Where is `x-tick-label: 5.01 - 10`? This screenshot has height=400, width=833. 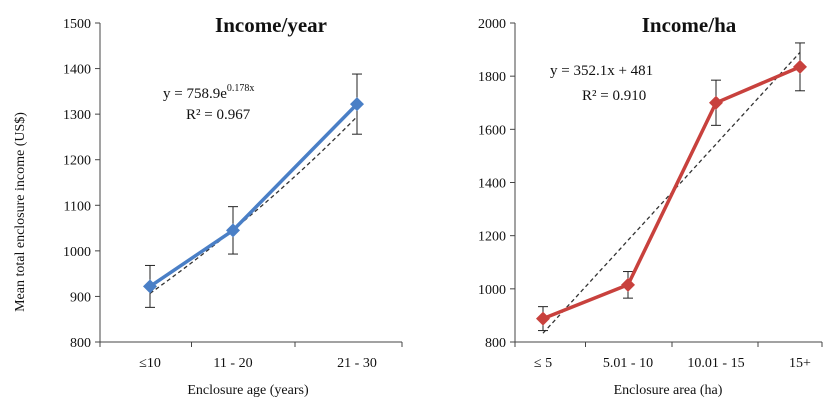
x-tick-label: 5.01 - 10 is located at coordinates (628, 363).